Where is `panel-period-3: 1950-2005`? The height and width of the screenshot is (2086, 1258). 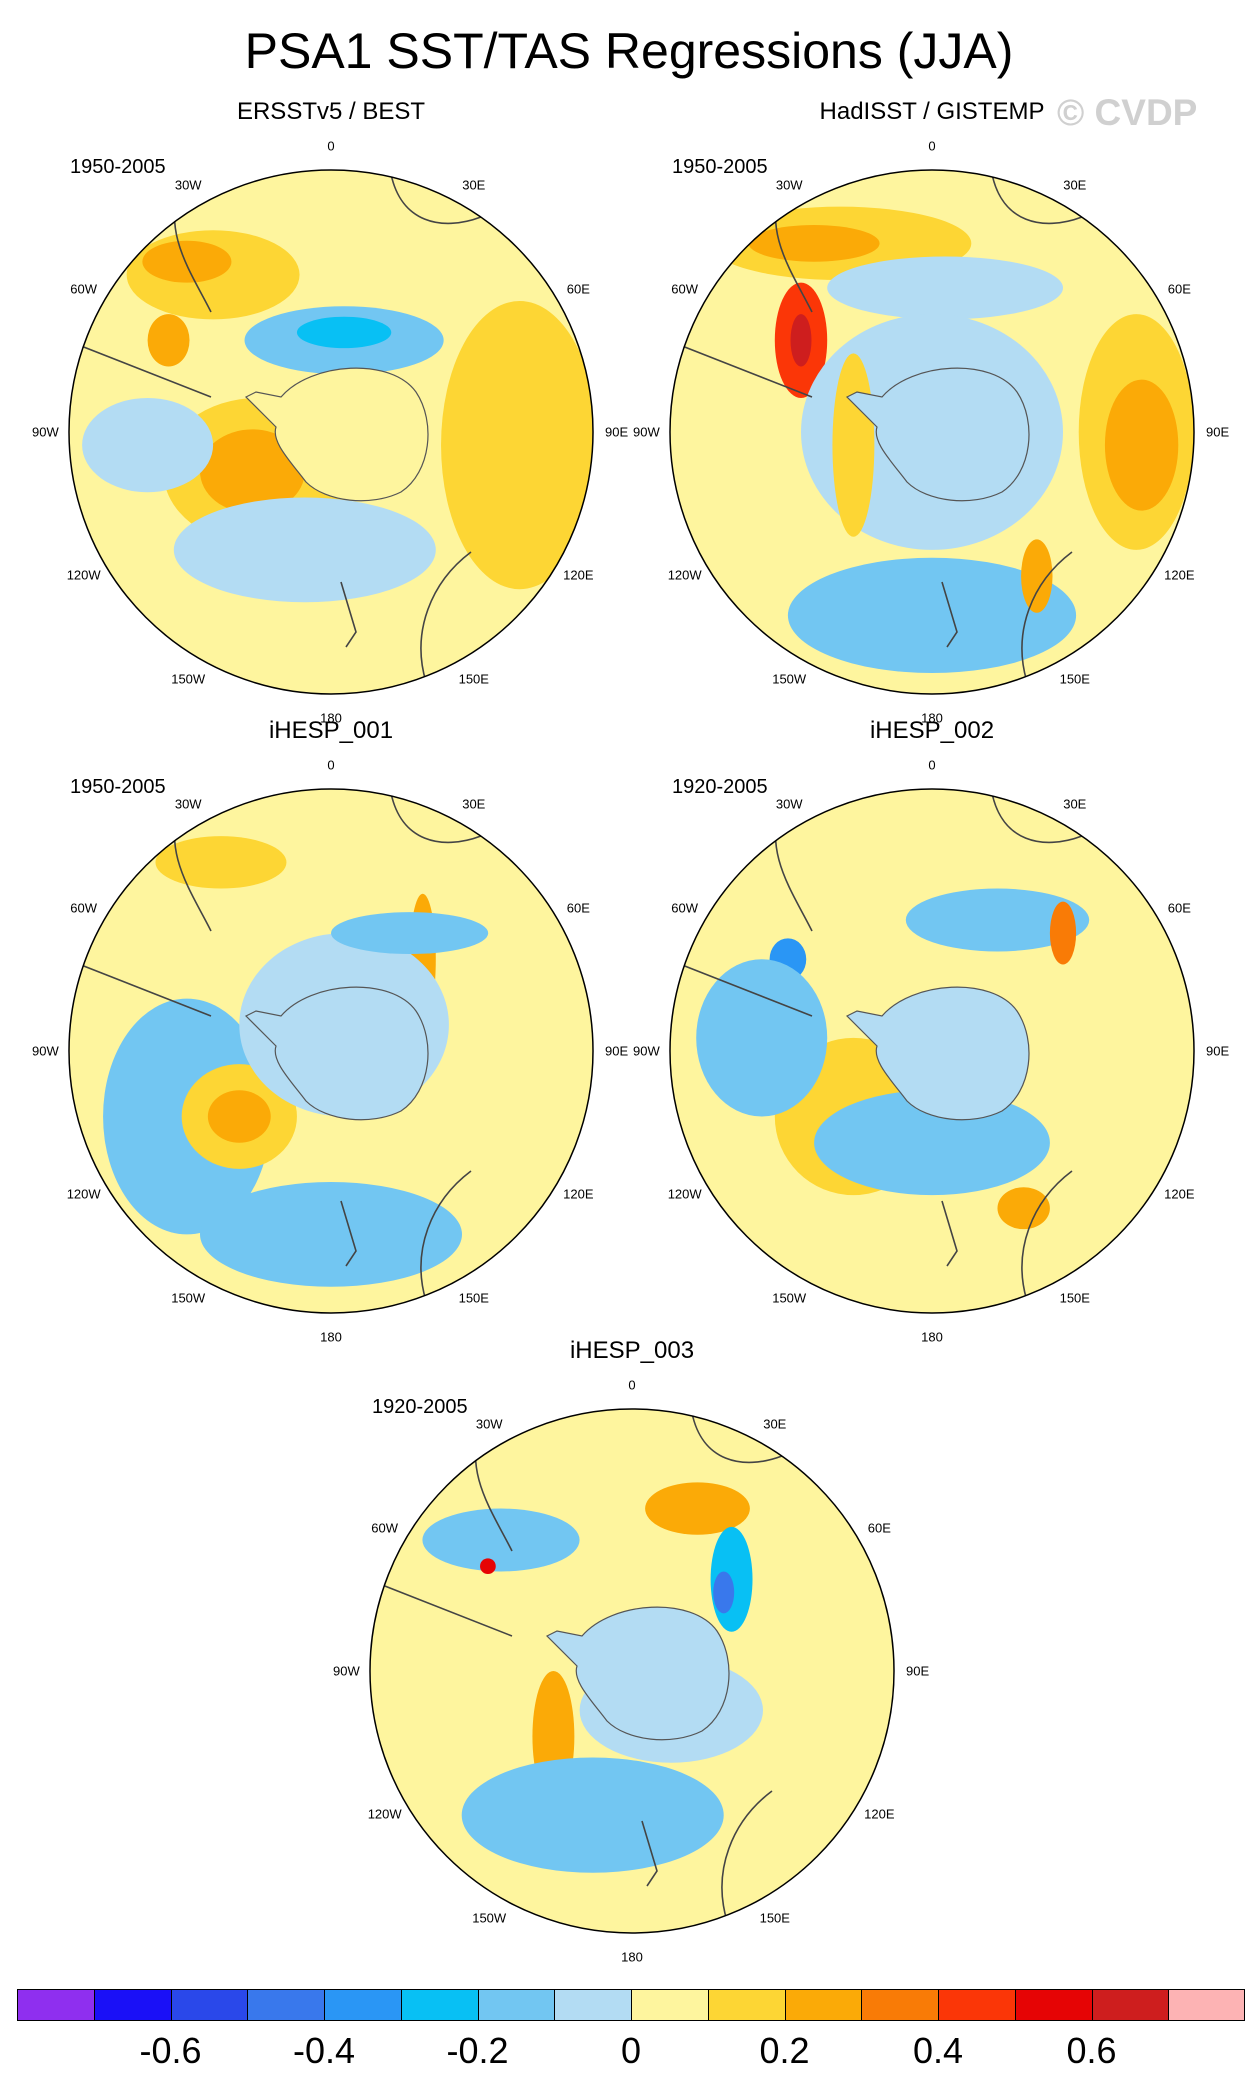 panel-period-3: 1950-2005 is located at coordinates (118, 787).